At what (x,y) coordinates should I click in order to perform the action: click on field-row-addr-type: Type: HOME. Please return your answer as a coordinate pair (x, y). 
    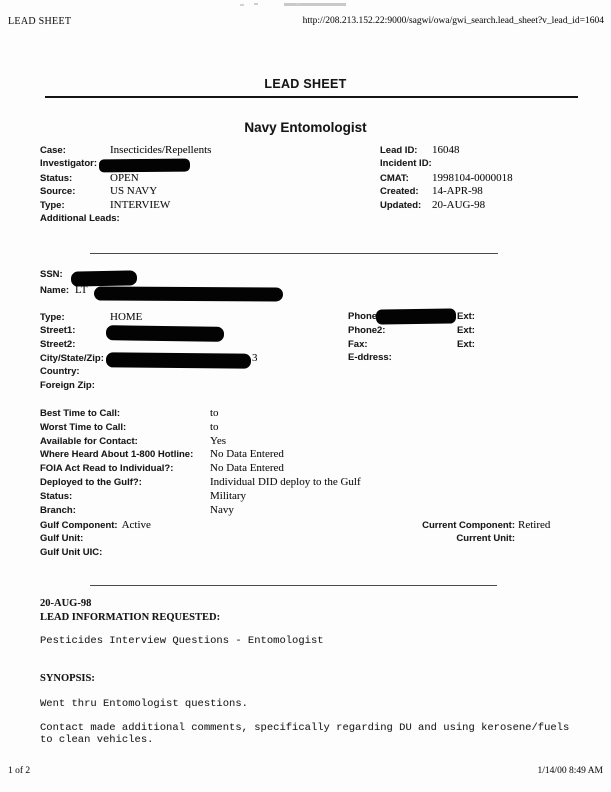
    Looking at the image, I should click on (190, 318).